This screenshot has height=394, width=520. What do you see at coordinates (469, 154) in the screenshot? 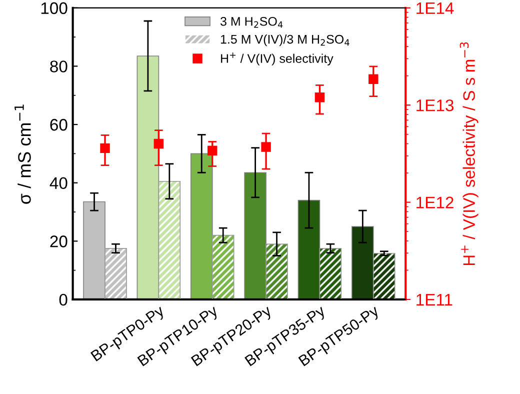
I see `y2-axis-title: H$^{+}$ / V(IV) selectivity / S s m$^{−3}$` at bounding box center [469, 154].